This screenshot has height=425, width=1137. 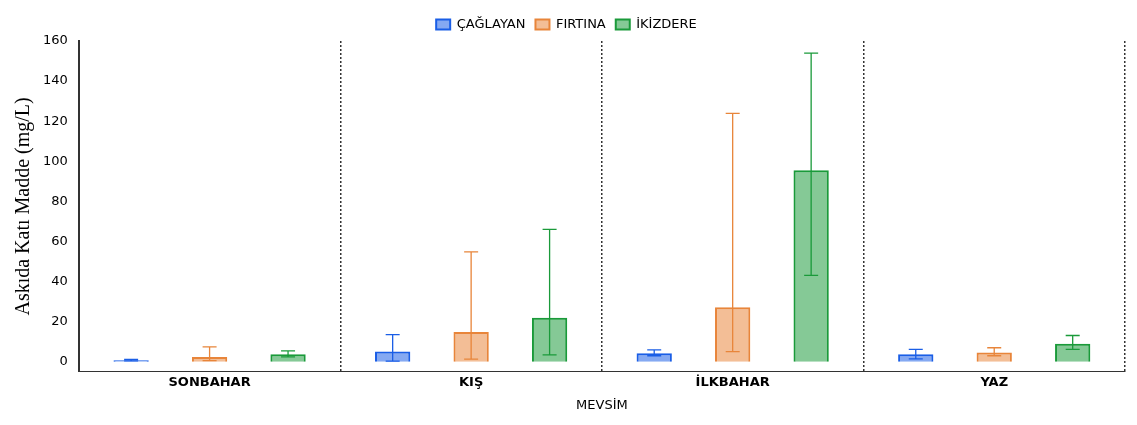 I want to click on x-tick-label: KIŞ, so click(x=471, y=381).